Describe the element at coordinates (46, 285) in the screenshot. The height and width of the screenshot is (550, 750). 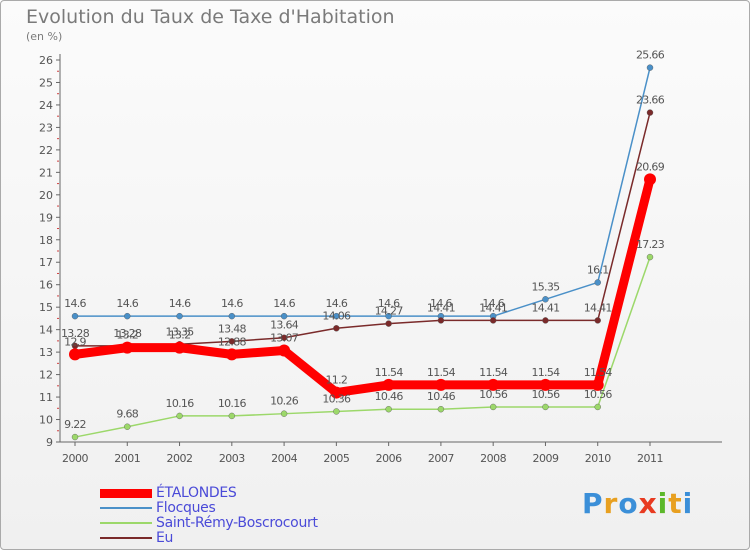
I see `y-tick-label: 16` at that location.